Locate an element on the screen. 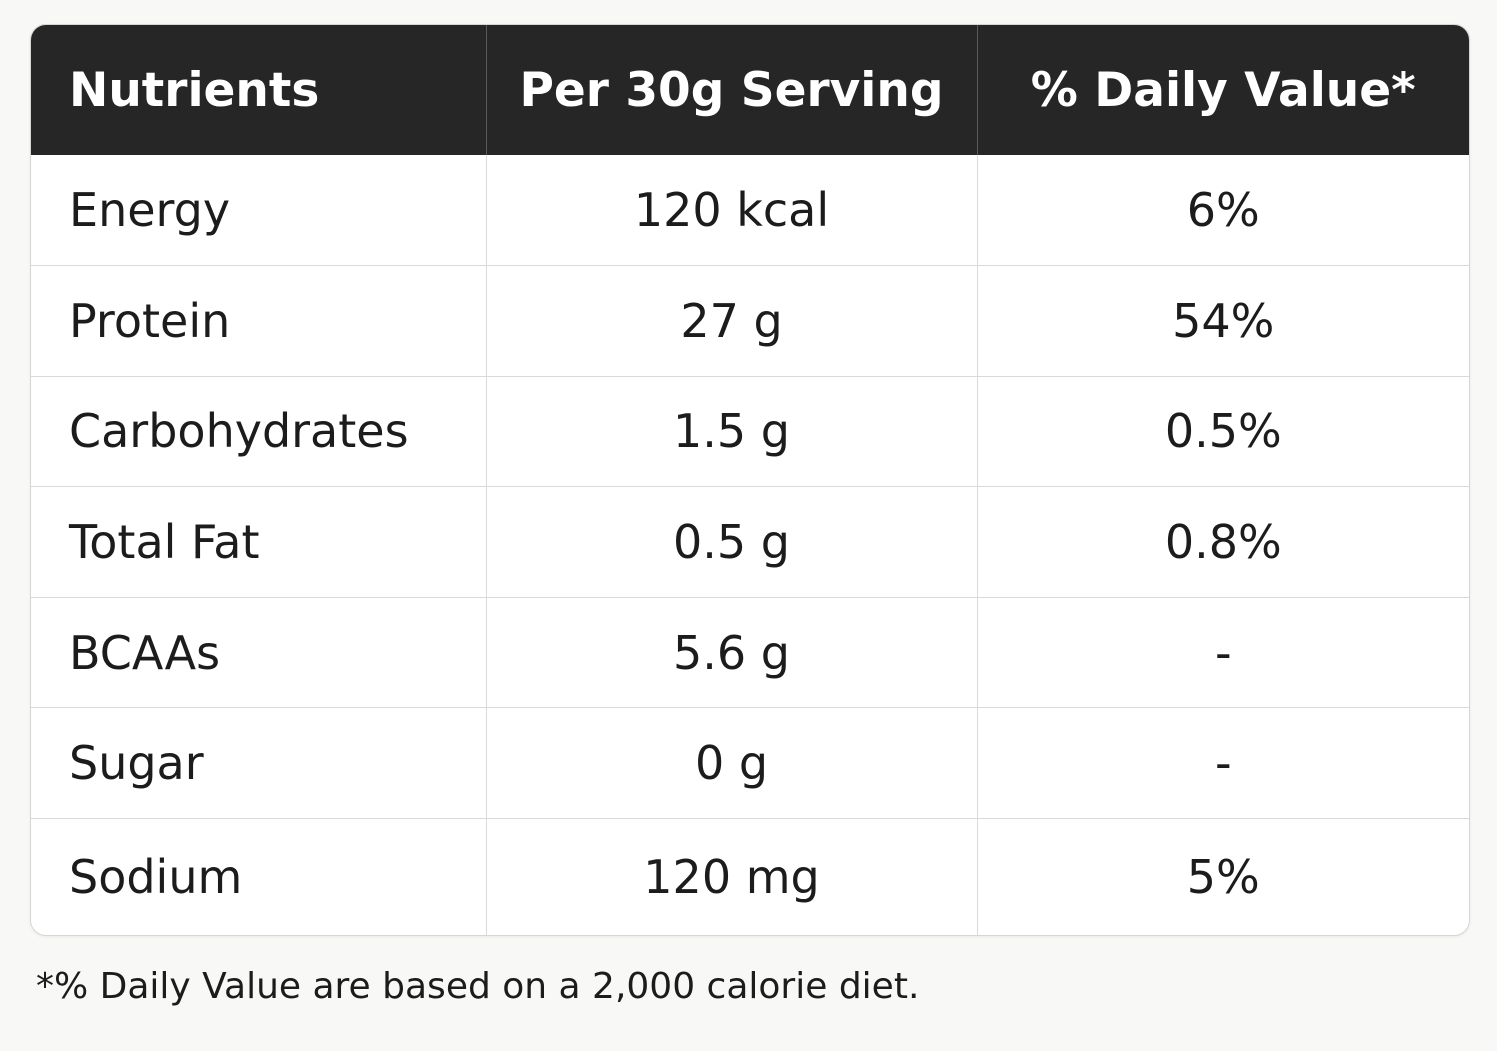 The image size is (1497, 1051). nutrient-name: Carbohydrates is located at coordinates (259, 431).